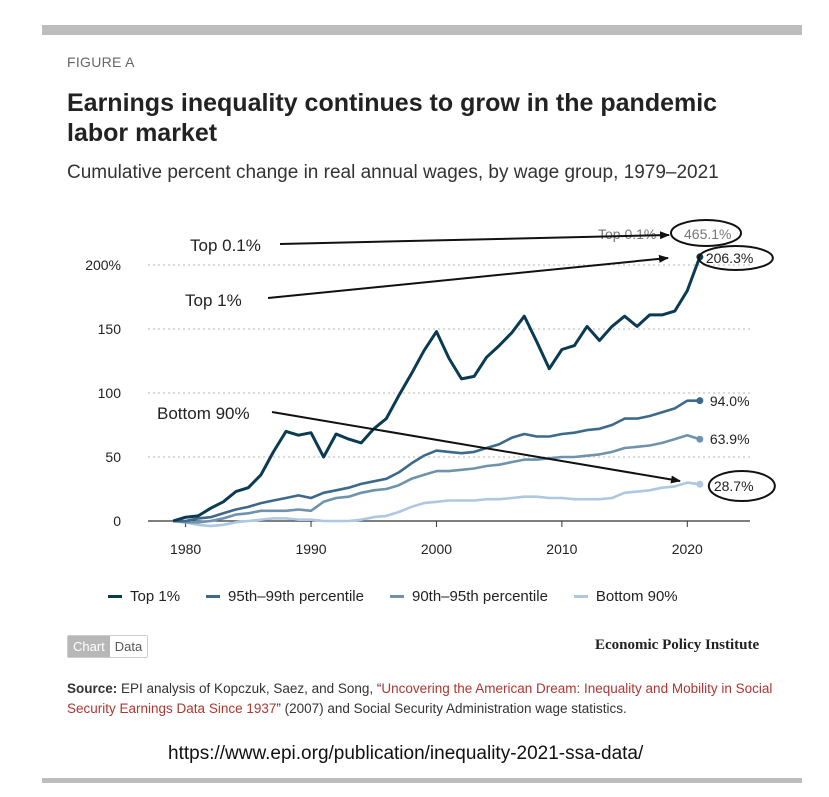 The height and width of the screenshot is (797, 829). What do you see at coordinates (479, 596) in the screenshot?
I see `legend-label-2: 90th–95th percentile` at bounding box center [479, 596].